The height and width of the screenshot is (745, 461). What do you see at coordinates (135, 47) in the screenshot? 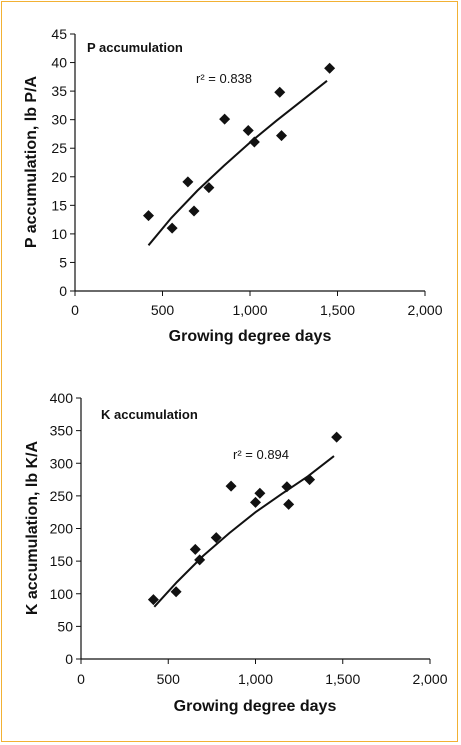
I see `chart-title: P accumulation` at bounding box center [135, 47].